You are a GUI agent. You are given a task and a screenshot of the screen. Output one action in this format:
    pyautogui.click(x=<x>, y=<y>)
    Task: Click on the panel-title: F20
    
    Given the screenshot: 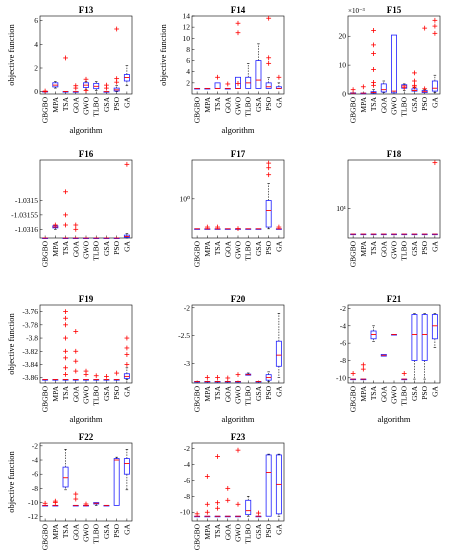 What is the action you would take?
    pyautogui.click(x=238, y=299)
    